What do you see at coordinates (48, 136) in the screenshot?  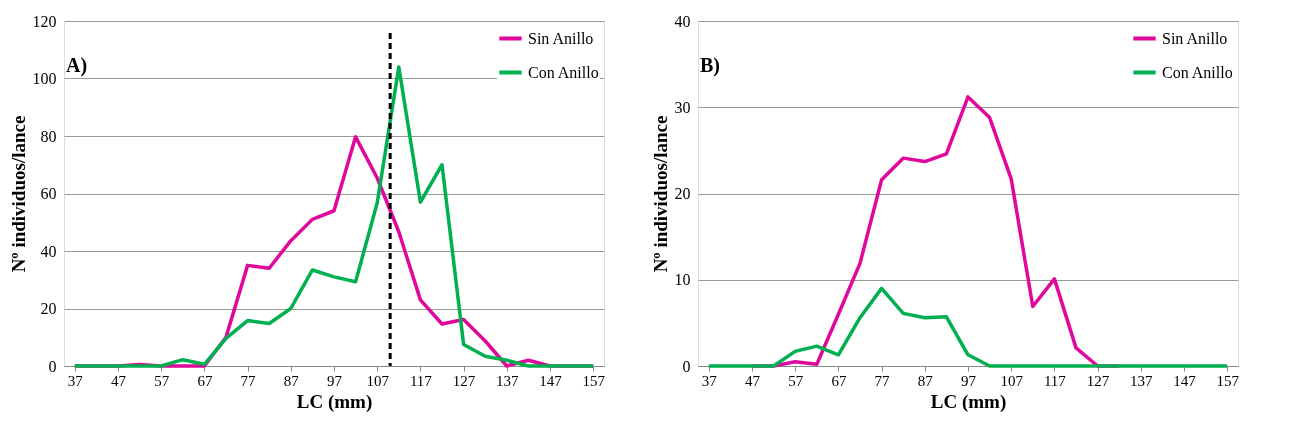 I see `y-tick-label: 80` at bounding box center [48, 136].